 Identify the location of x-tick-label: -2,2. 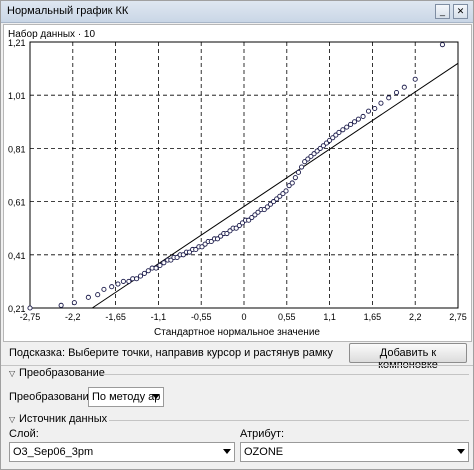
(73, 317).